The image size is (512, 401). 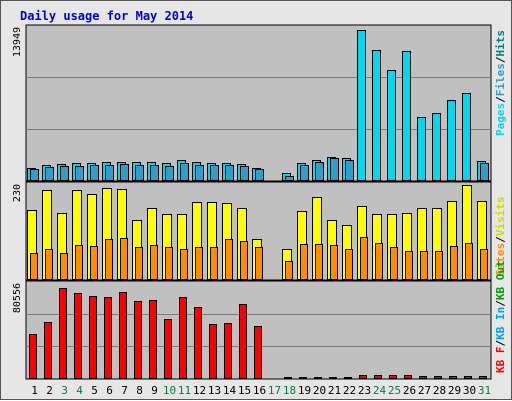 What do you see at coordinates (439, 390) in the screenshot?
I see `day-label: 28` at bounding box center [439, 390].